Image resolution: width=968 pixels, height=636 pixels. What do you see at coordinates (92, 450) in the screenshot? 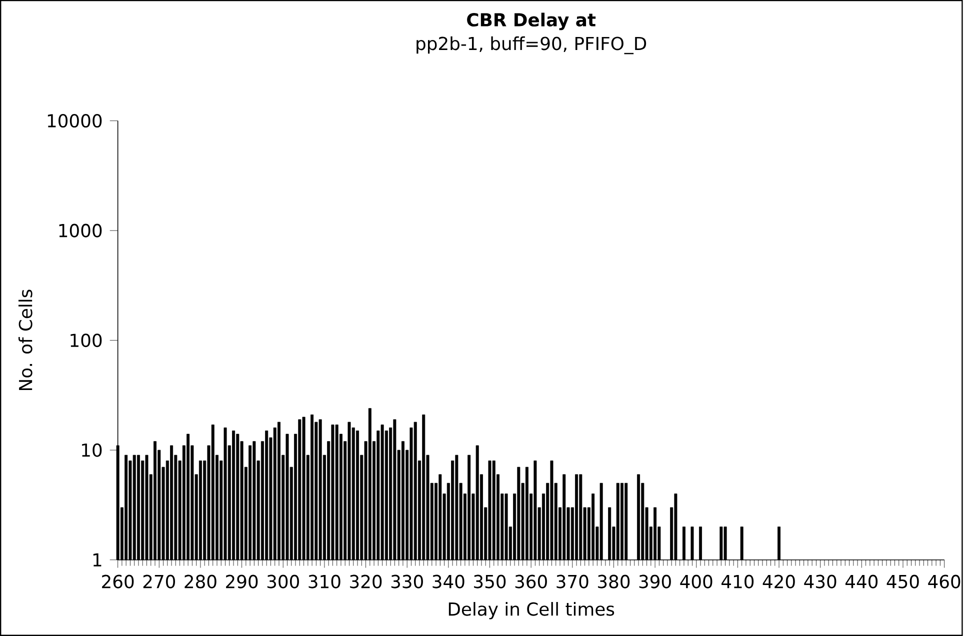
I see `y-tick-label: 10` at bounding box center [92, 450].